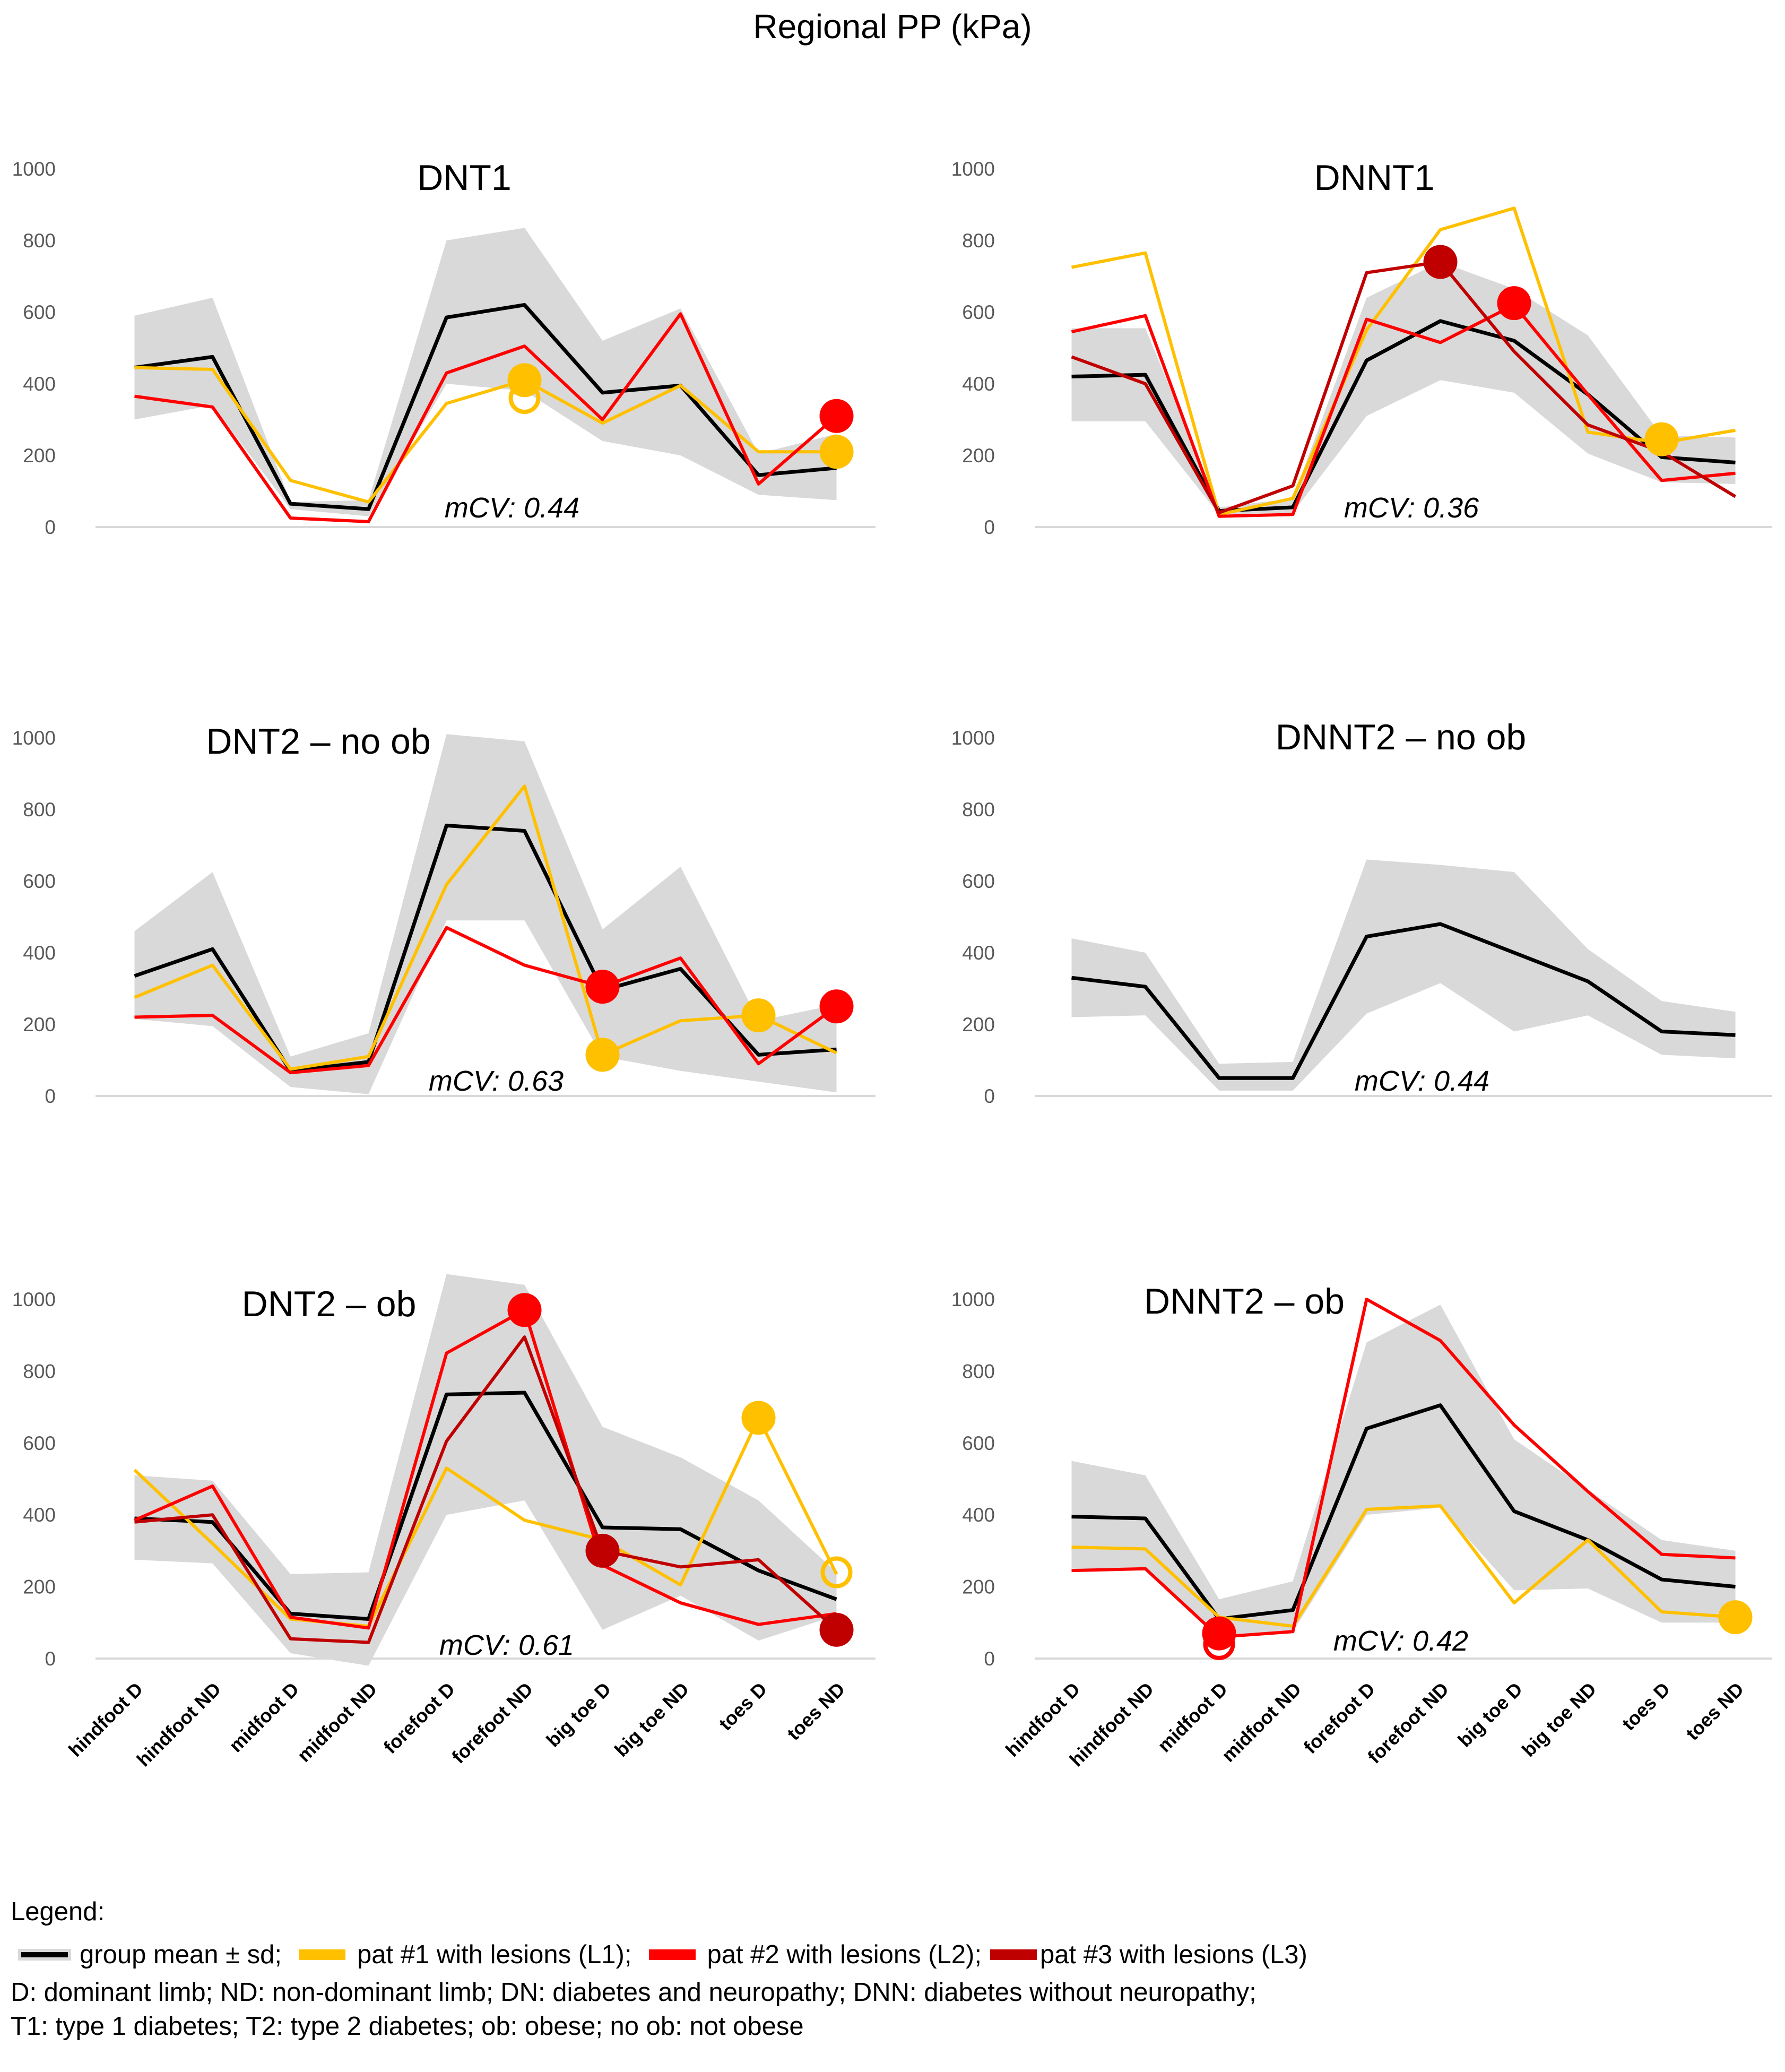 The width and height of the screenshot is (1785, 2072). I want to click on chart-title: DNNT2 – no ob, so click(1401, 737).